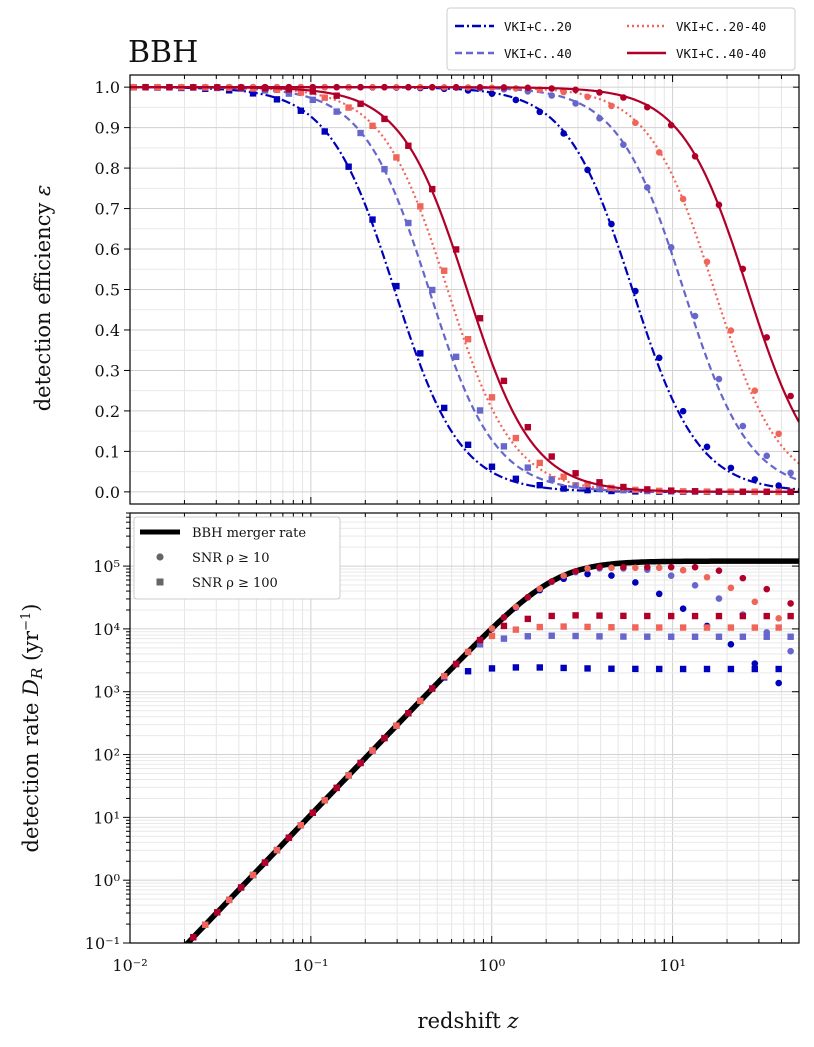 This screenshot has height=1047, width=814. Describe the element at coordinates (107, 209) in the screenshot. I see `top-y-tick-label: 0.7` at that location.